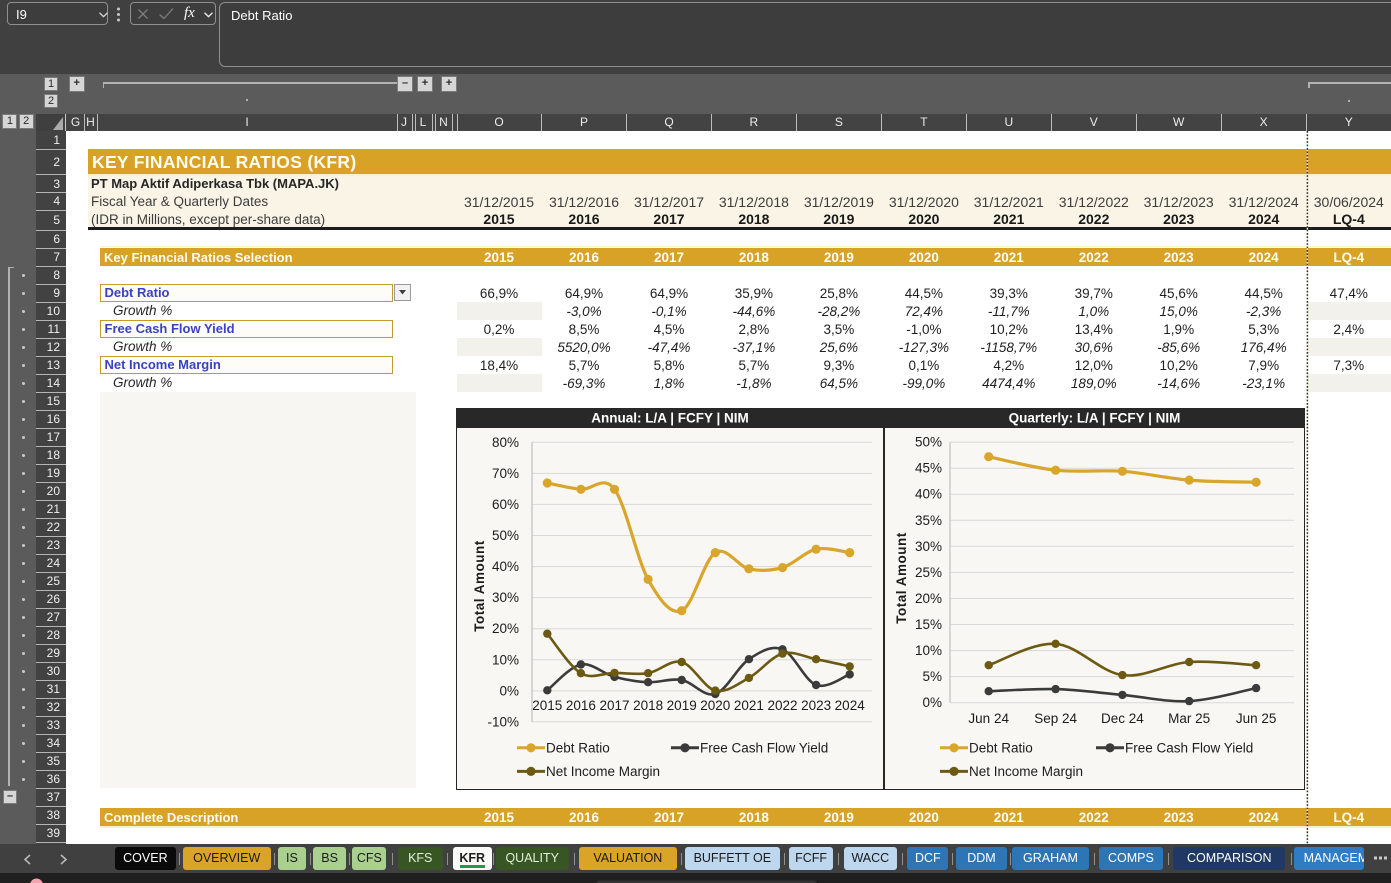 The image size is (1391, 883). What do you see at coordinates (505, 473) in the screenshot?
I see `svg-text: 70%` at bounding box center [505, 473].